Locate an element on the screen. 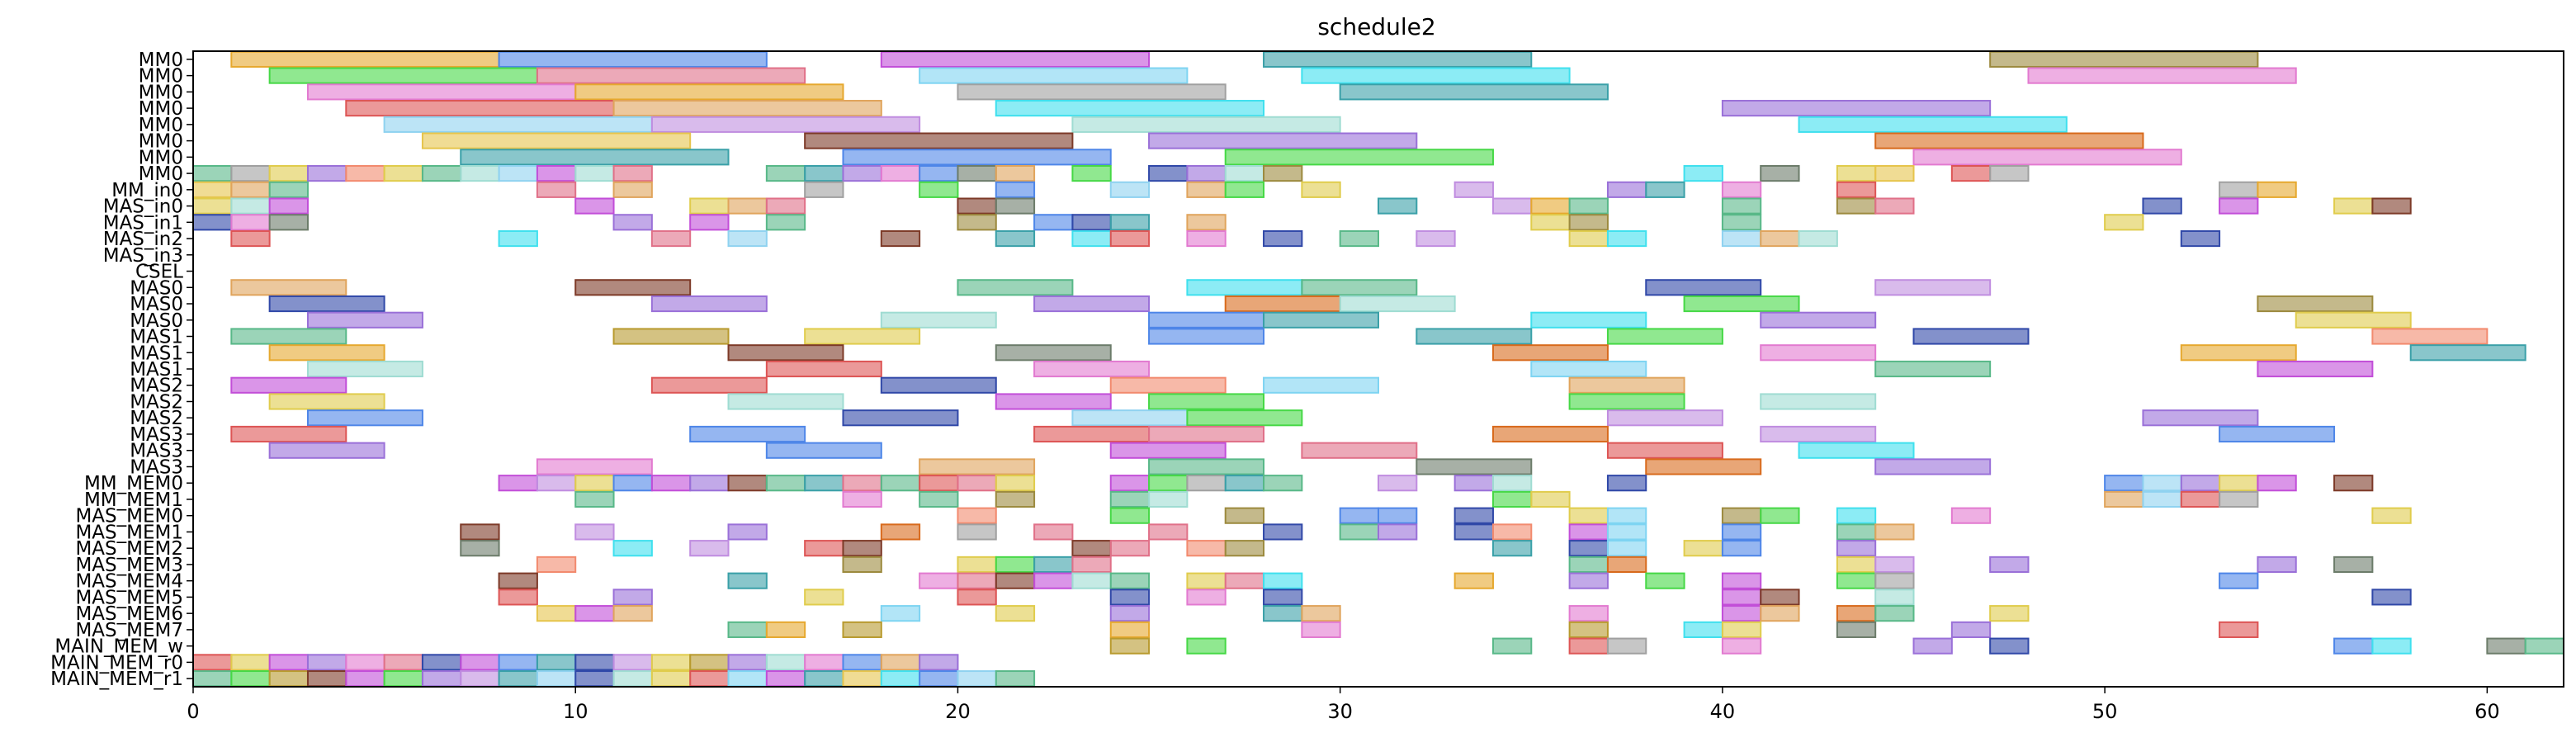 The height and width of the screenshot is (747, 2576). y-tick-label: MM_in0 is located at coordinates (147, 190).